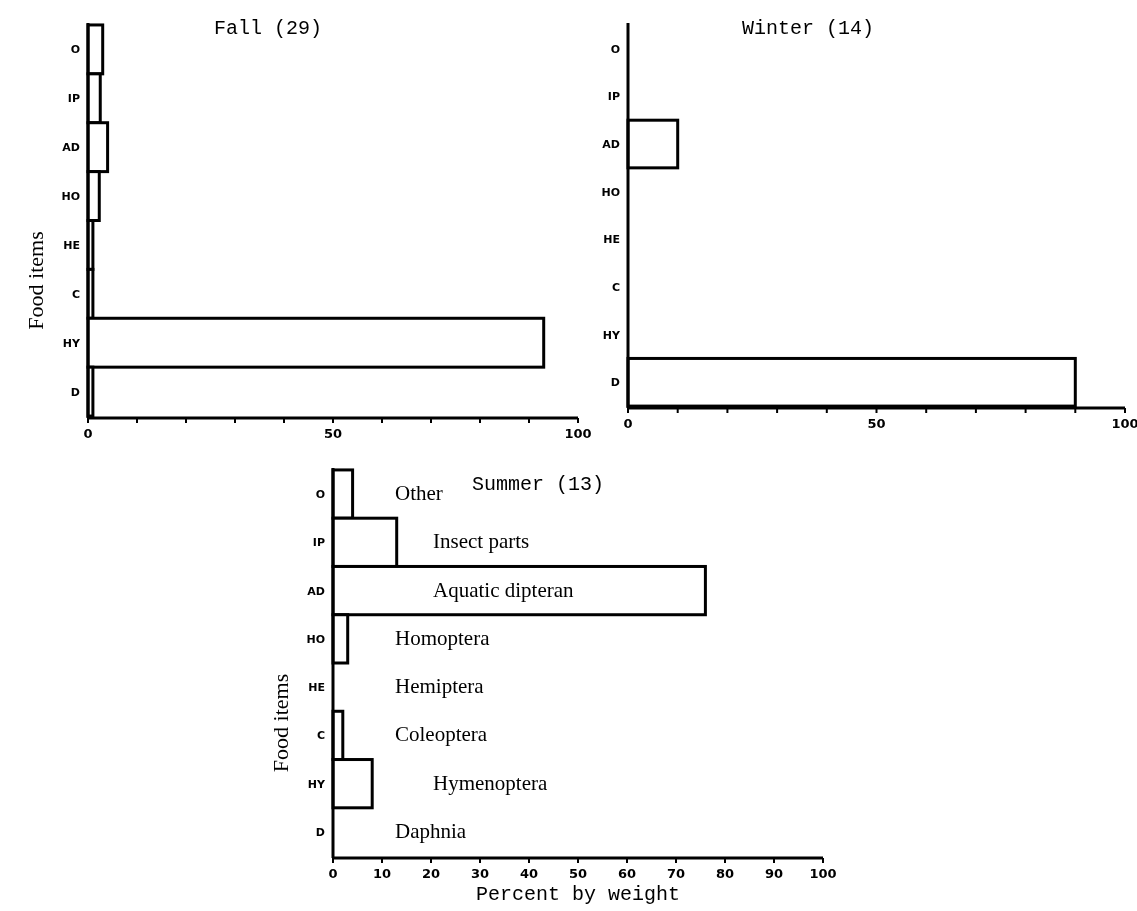 This screenshot has width=1137, height=911. Describe the element at coordinates (419, 493) in the screenshot. I see `annotation: Other` at that location.